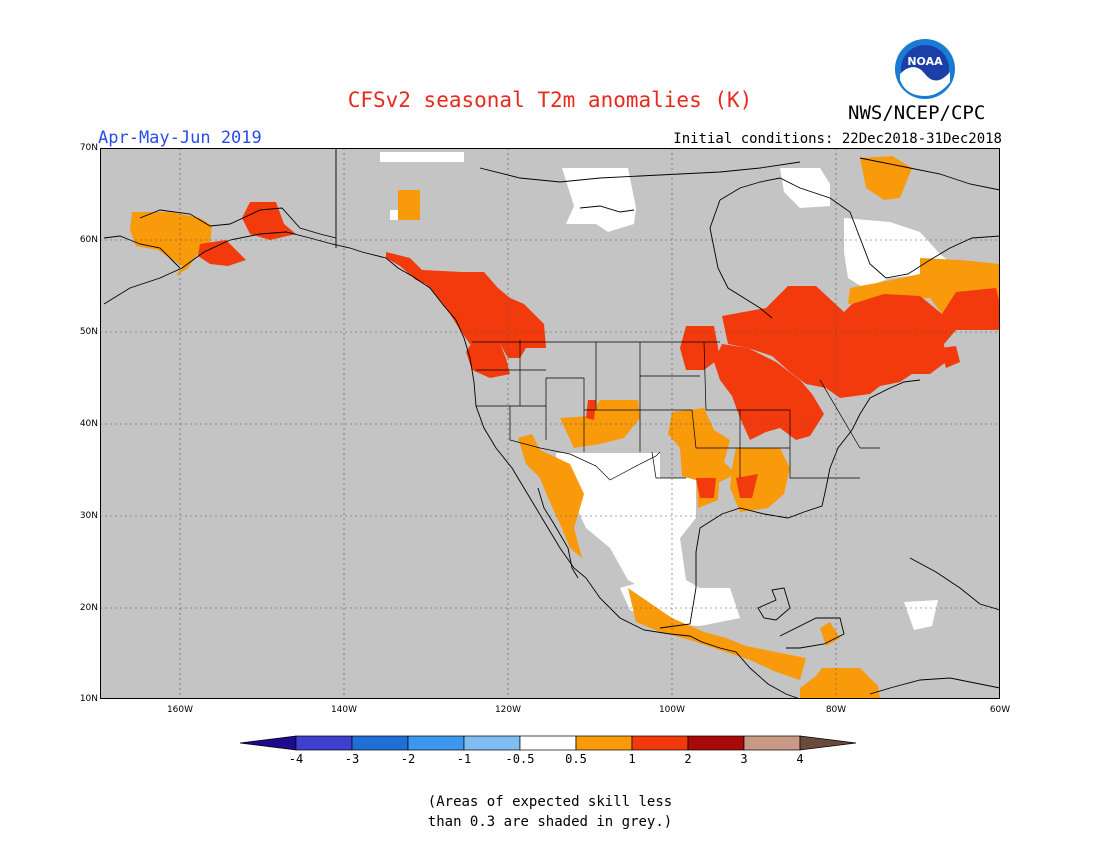  I want to click on lat-label-50n: 50N, so click(88, 332).